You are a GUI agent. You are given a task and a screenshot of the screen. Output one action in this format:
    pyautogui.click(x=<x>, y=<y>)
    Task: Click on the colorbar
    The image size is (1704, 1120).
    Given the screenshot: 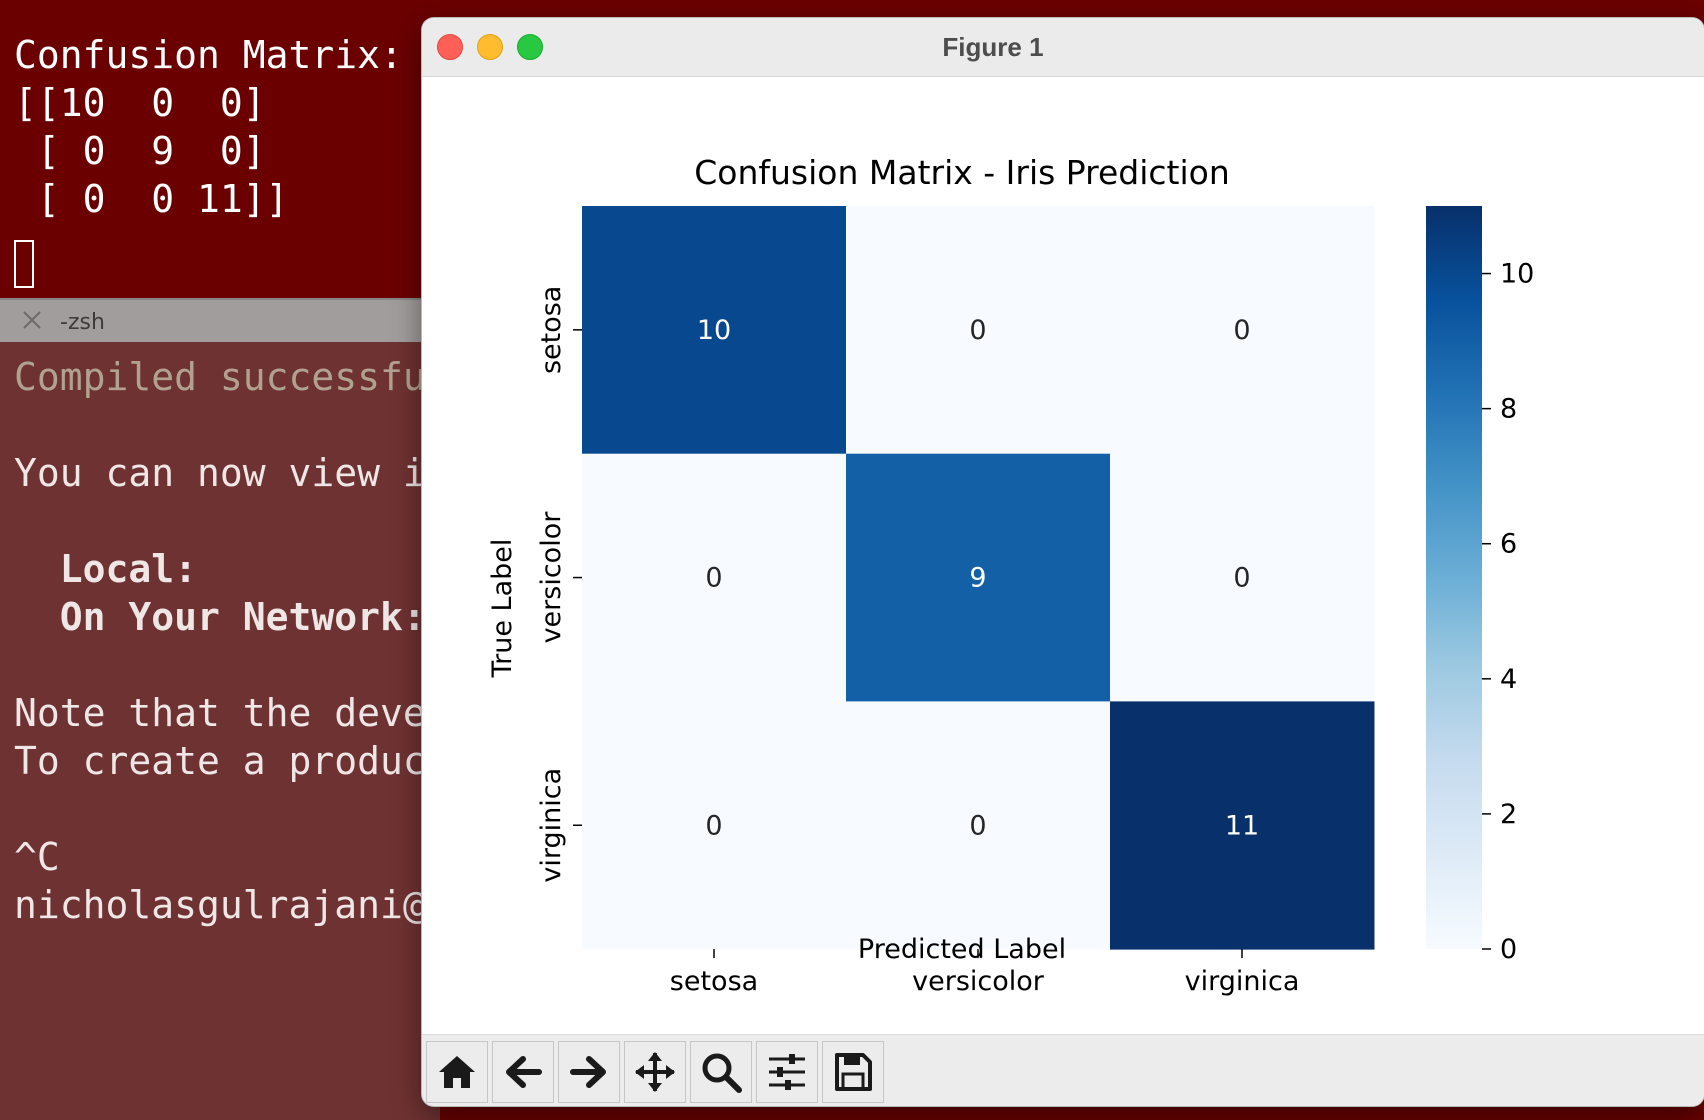 What is the action you would take?
    pyautogui.click(x=1454, y=577)
    